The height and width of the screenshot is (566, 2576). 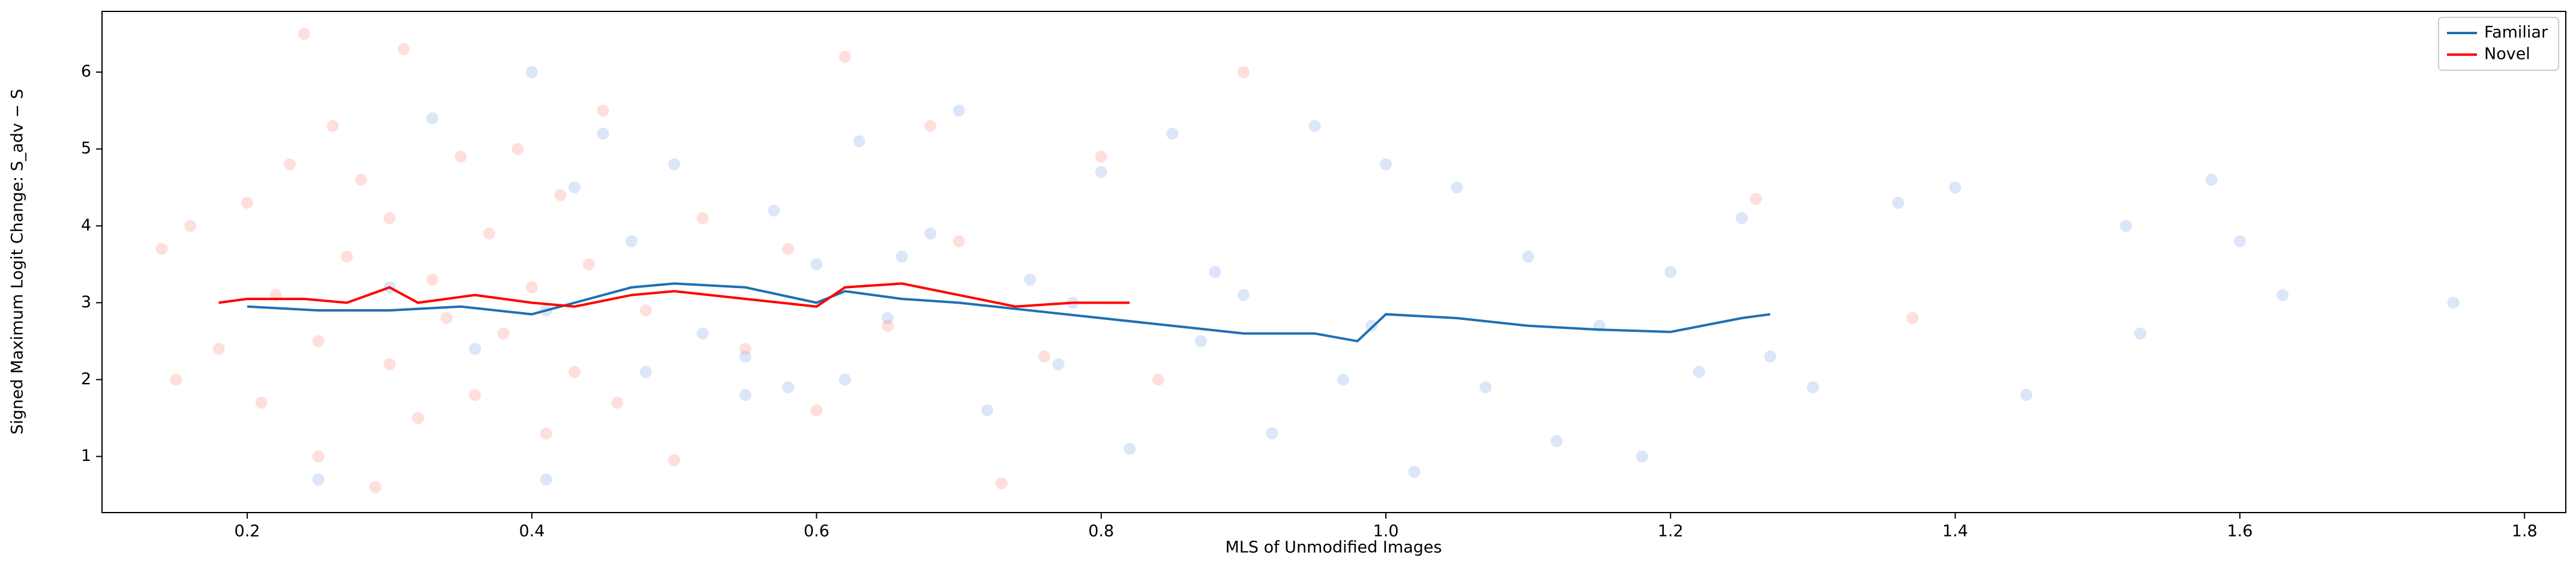 What do you see at coordinates (86, 456) in the screenshot?
I see `y-tick-label: 1` at bounding box center [86, 456].